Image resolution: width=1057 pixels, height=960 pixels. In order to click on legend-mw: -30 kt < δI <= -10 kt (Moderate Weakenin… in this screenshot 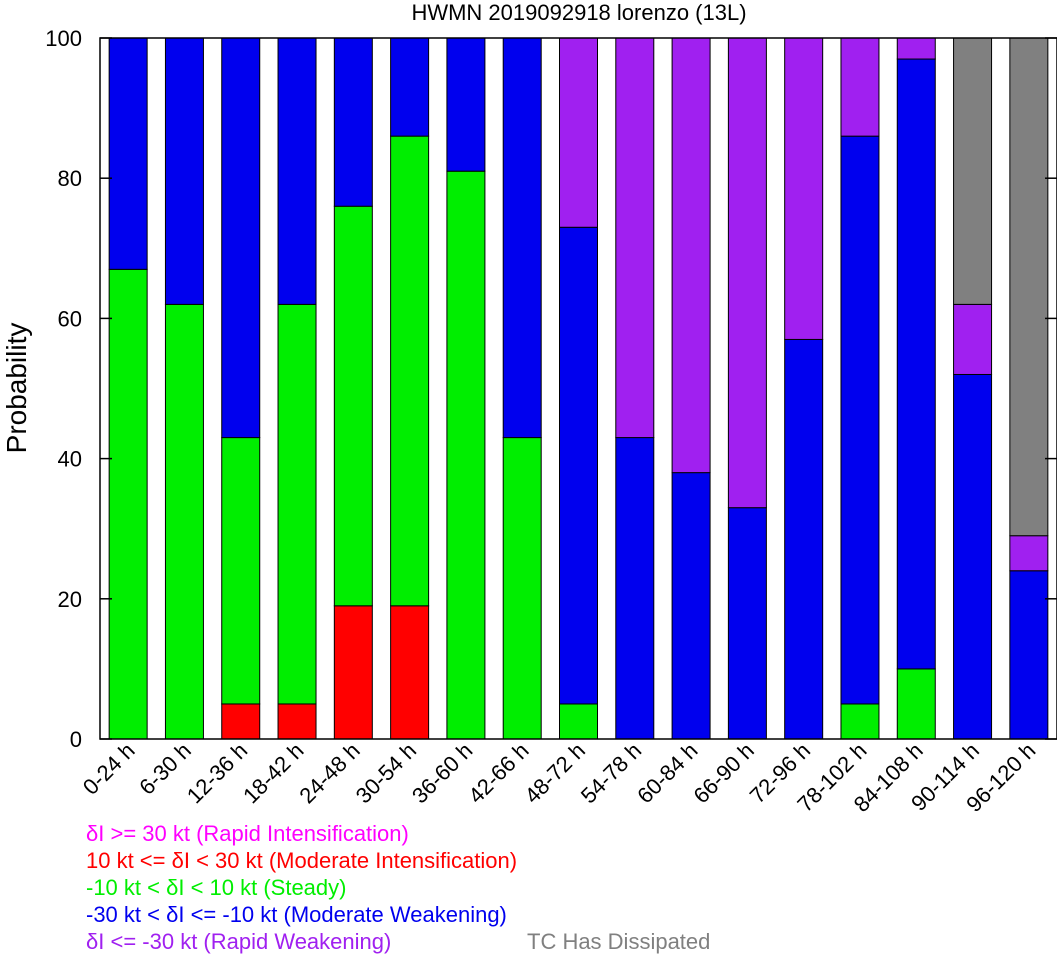, I will do `click(296, 914)`.